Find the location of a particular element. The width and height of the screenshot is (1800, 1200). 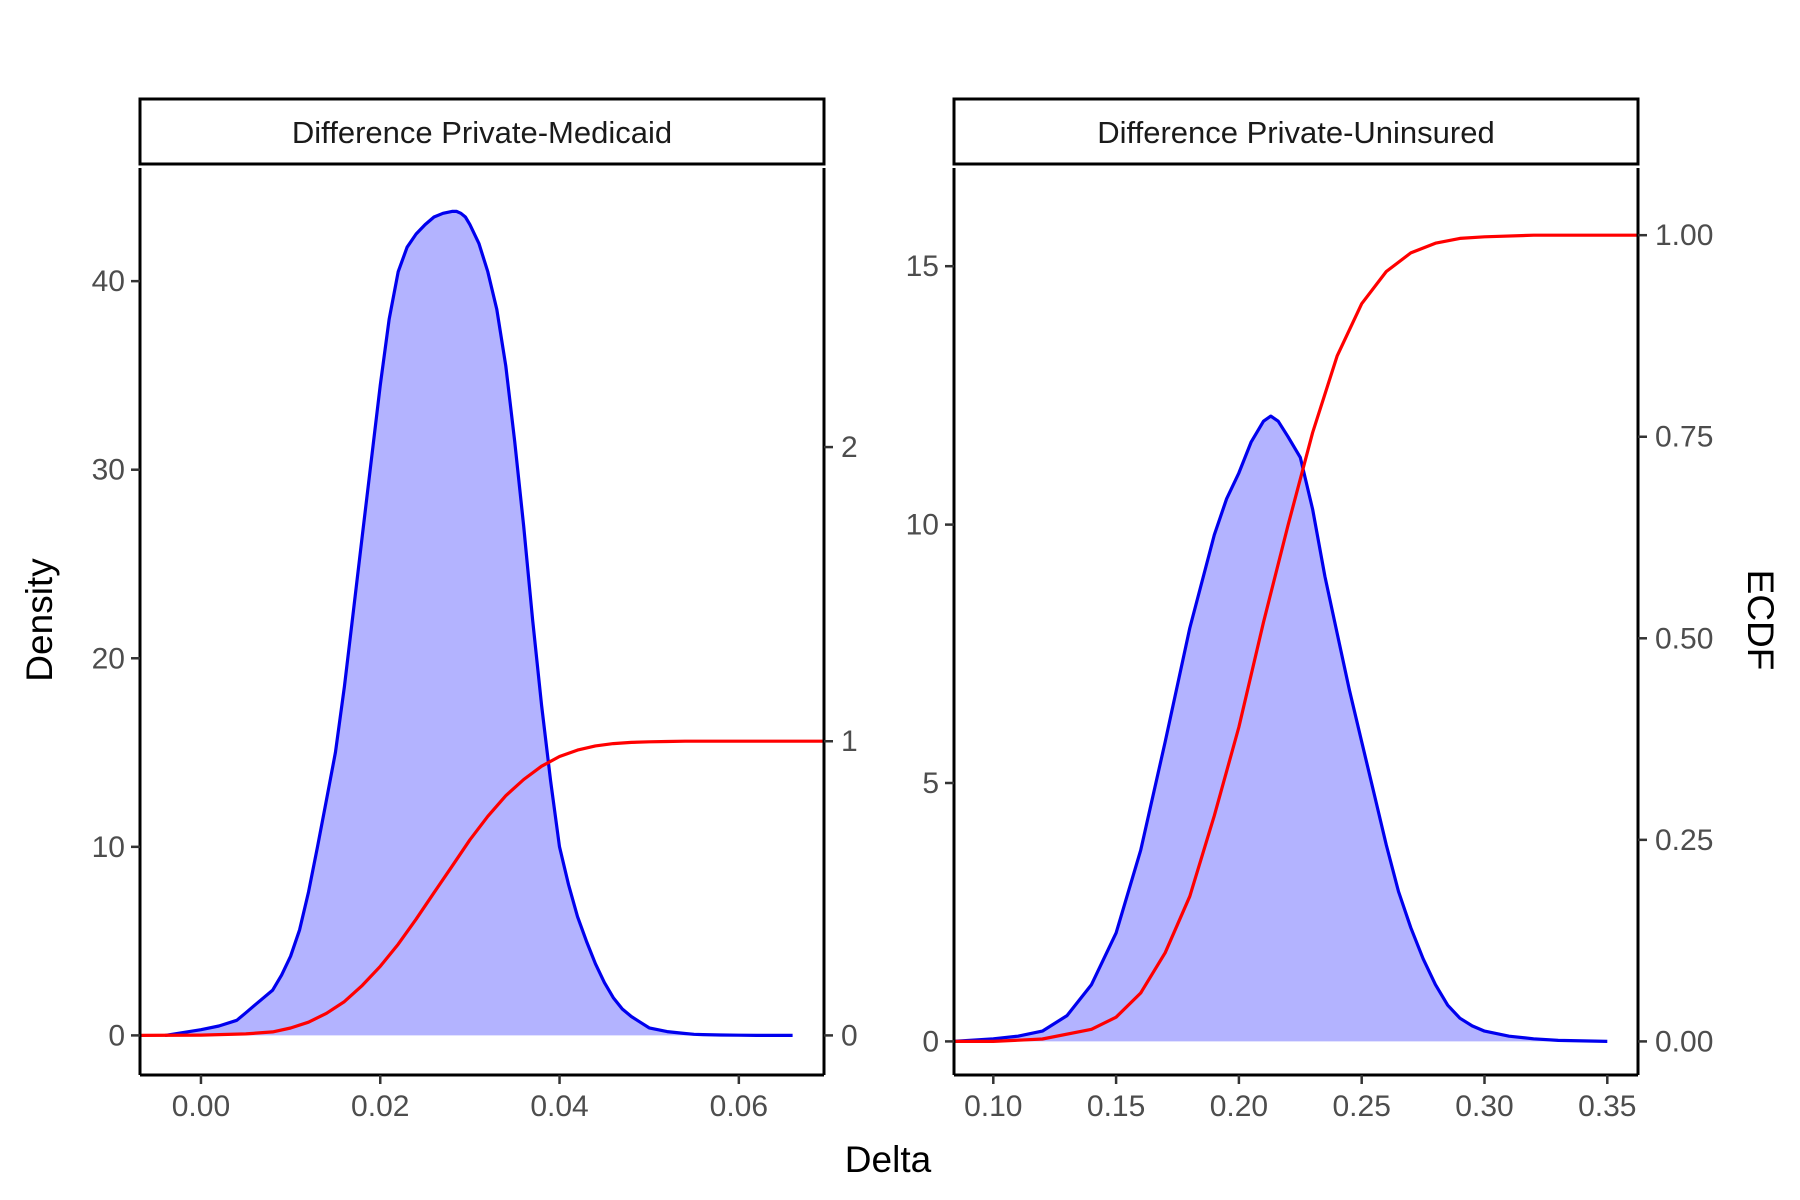

y-tick-label: 30 is located at coordinates (108, 470).